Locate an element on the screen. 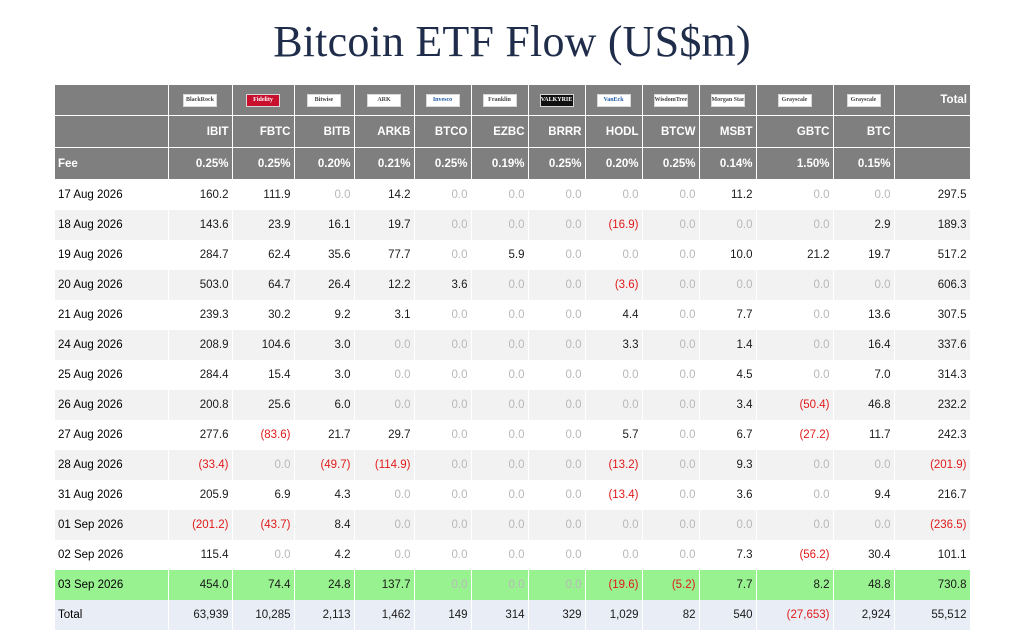 This screenshot has height=635, width=1024. flow-cell: 104.6 is located at coordinates (263, 345).